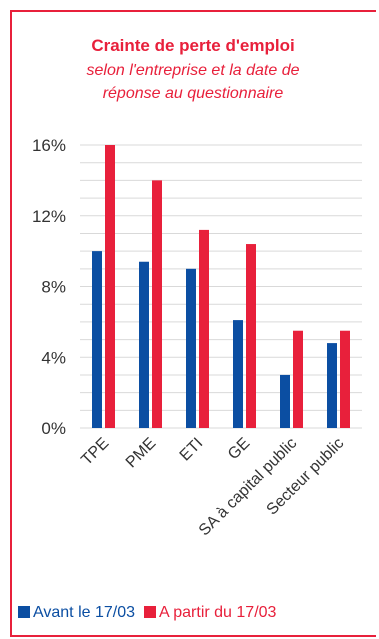  I want to click on x-tick-label: PME, so click(141, 453).